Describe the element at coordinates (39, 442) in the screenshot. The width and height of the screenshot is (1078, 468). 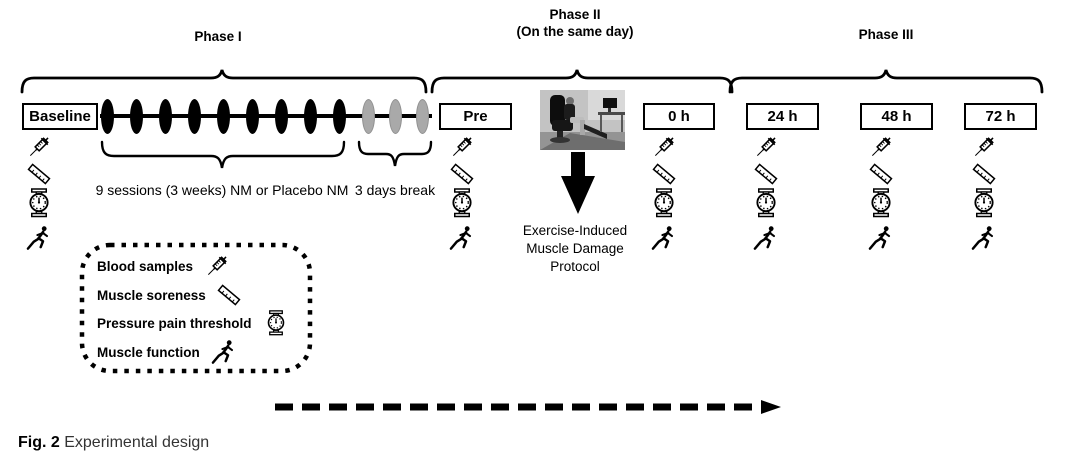
I see `figure-caption-label: Fig. 2` at that location.